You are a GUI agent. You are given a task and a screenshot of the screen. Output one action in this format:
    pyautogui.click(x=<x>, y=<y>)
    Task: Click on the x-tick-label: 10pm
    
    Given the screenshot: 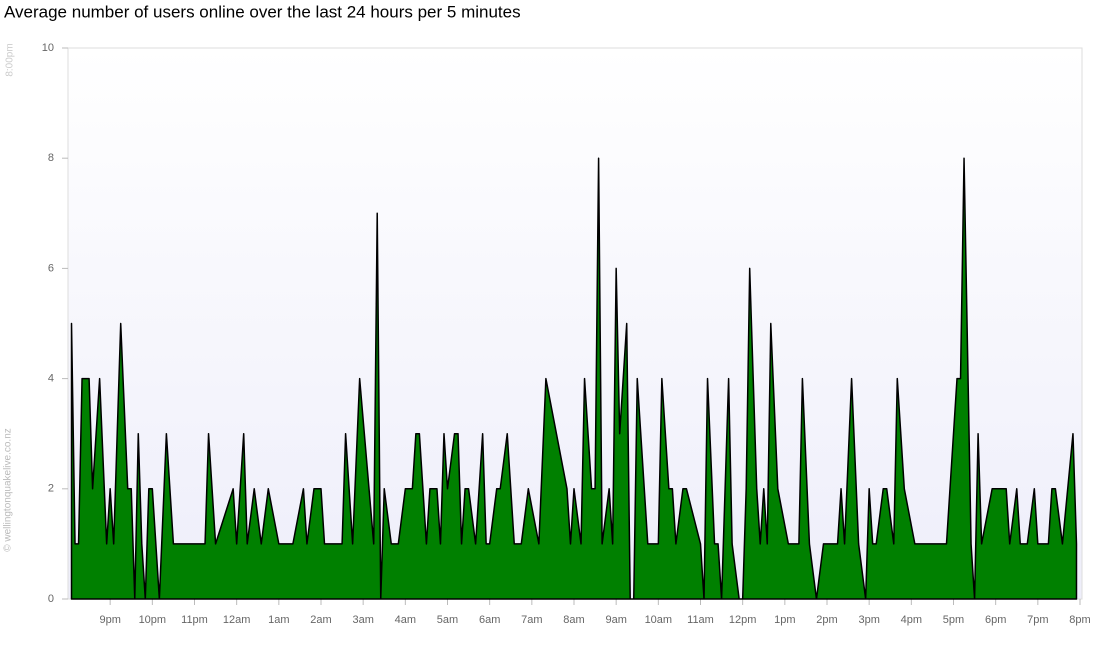 What is the action you would take?
    pyautogui.click(x=153, y=620)
    